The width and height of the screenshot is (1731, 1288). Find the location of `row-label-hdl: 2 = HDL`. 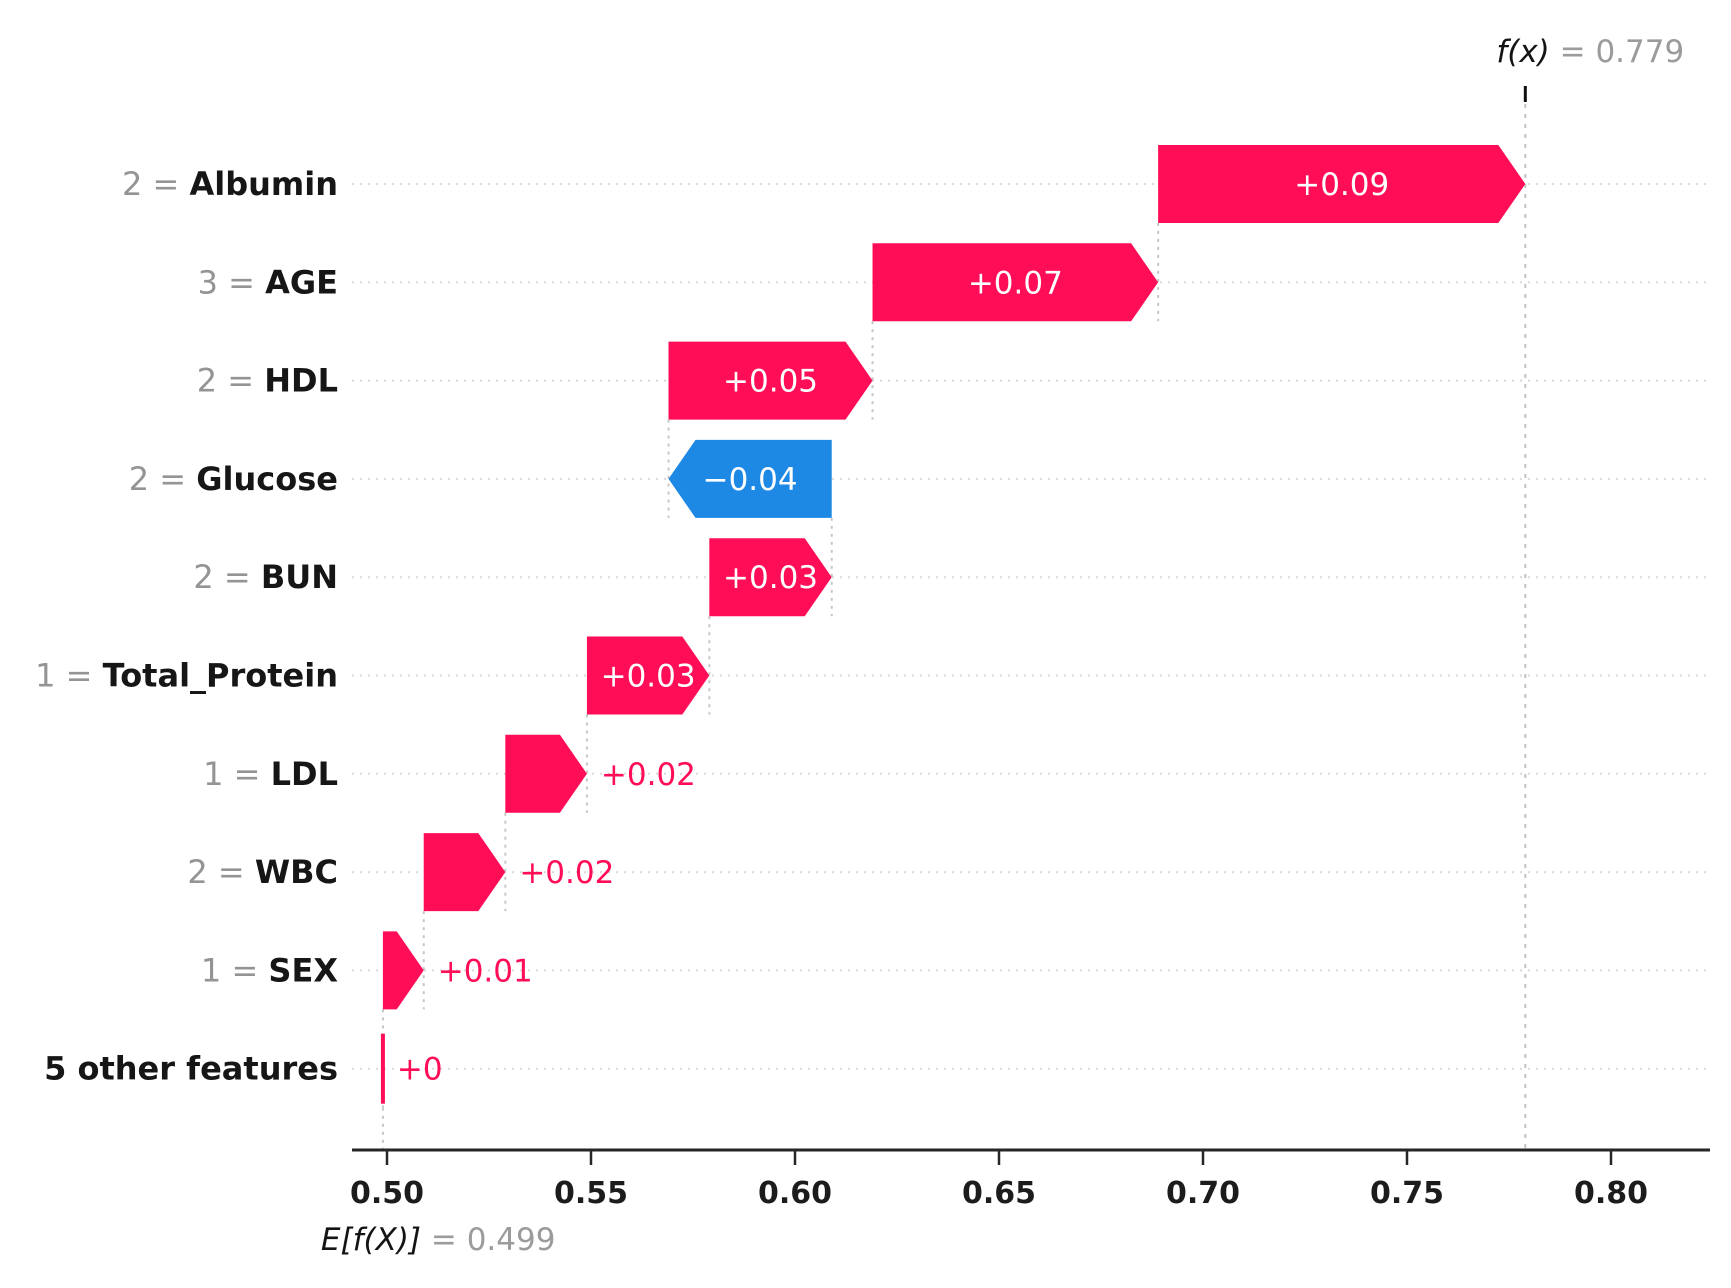

row-label-hdl: 2 = HDL is located at coordinates (267, 381).